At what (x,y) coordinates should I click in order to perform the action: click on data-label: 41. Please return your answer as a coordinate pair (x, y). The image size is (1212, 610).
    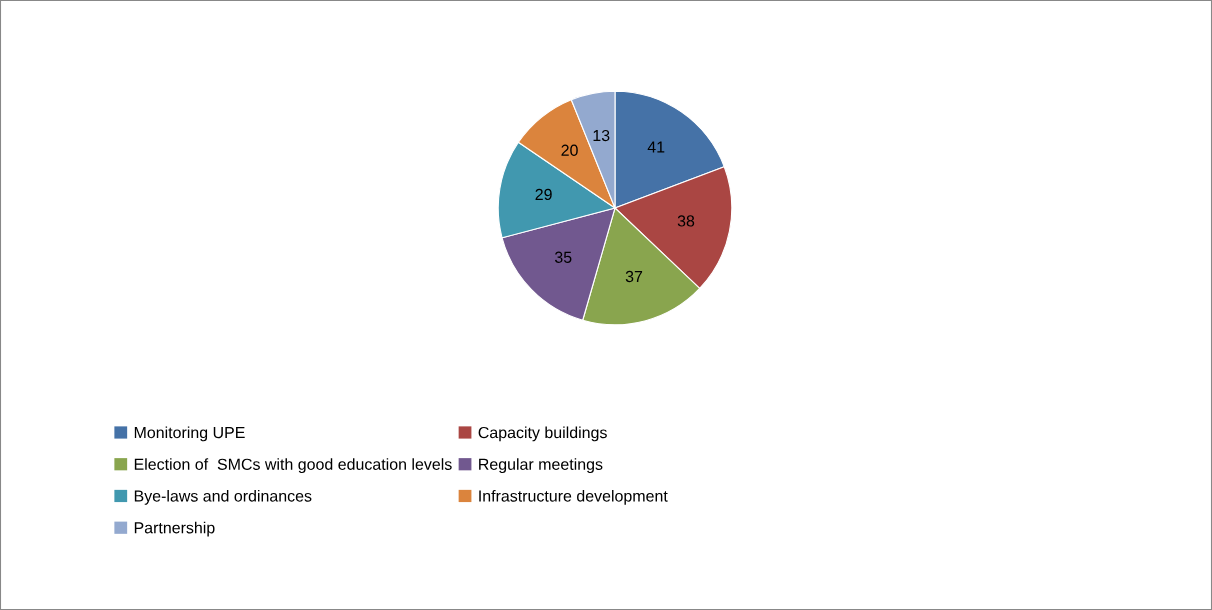
    Looking at the image, I should click on (656, 147).